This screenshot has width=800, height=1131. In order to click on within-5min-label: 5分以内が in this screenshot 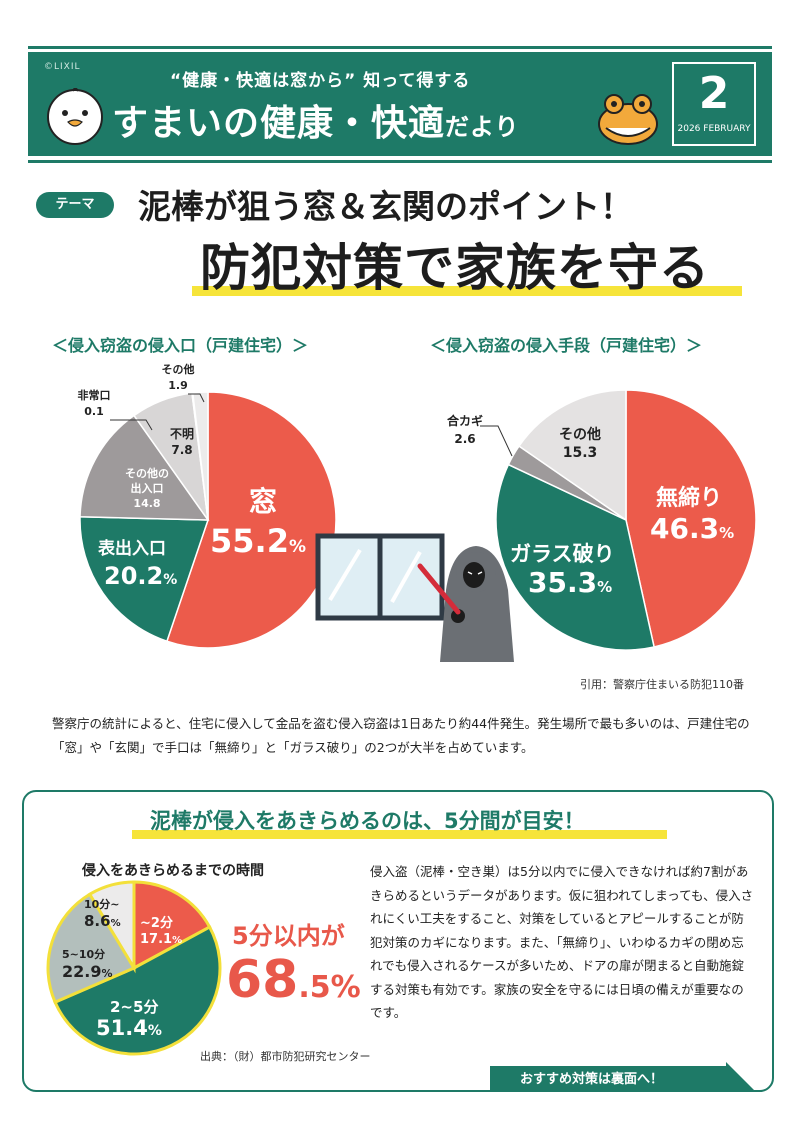, I will do `click(288, 936)`.